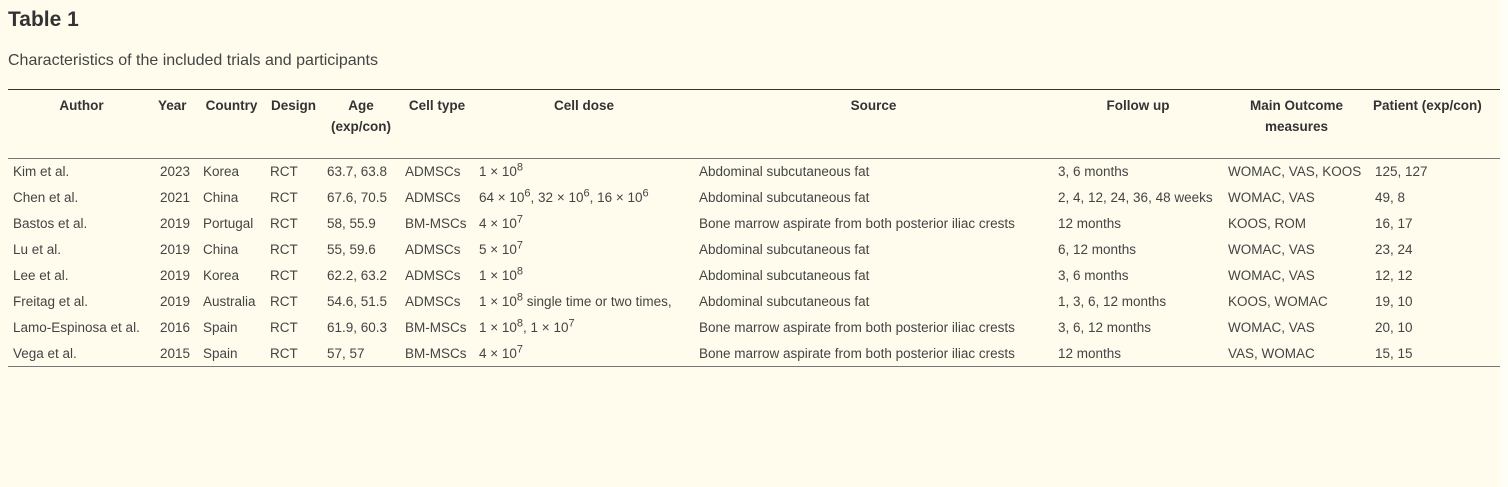 This screenshot has width=1508, height=487. I want to click on cell-patient: 12, 12, so click(1394, 275).